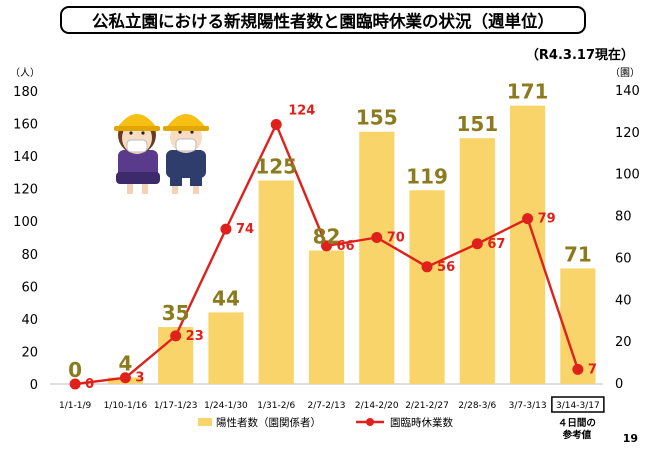 The image size is (650, 450). What do you see at coordinates (29, 352) in the screenshot?
I see `y-left-tick-label: 20` at bounding box center [29, 352].